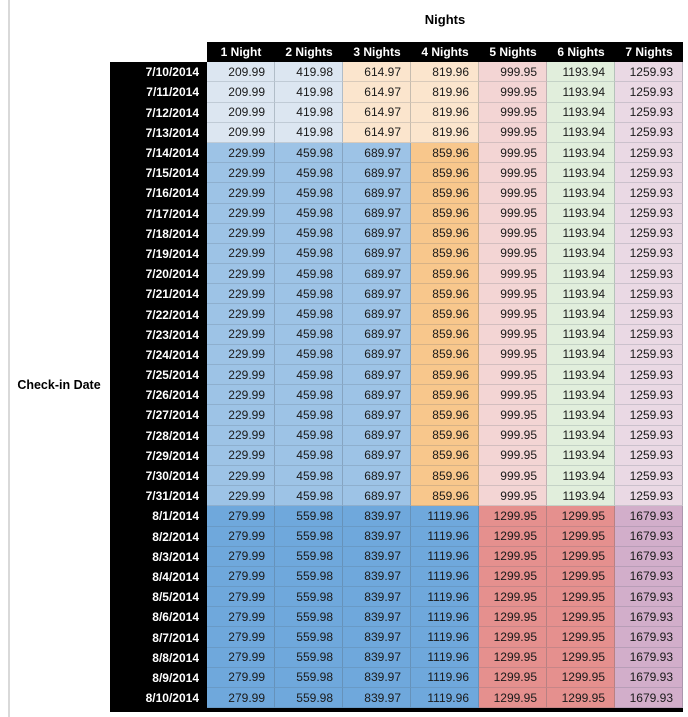 This screenshot has width=688, height=717. I want to click on row-header-date: 7/17/2014, so click(158, 213).